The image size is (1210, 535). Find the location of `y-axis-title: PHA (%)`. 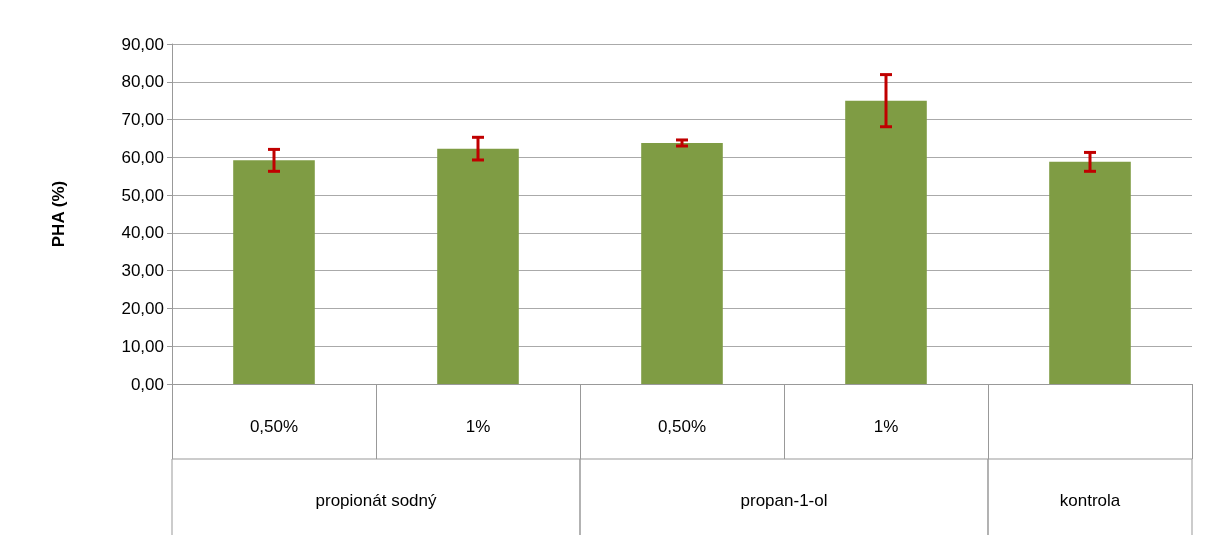

y-axis-title: PHA (%) is located at coordinates (58, 214).